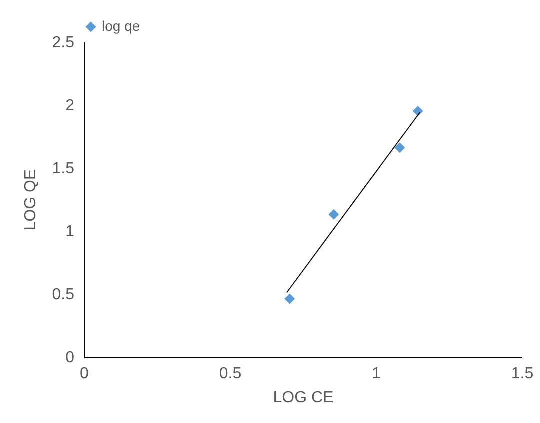 The width and height of the screenshot is (540, 423). I want to click on y-tick-label: 2.5, so click(63, 43).